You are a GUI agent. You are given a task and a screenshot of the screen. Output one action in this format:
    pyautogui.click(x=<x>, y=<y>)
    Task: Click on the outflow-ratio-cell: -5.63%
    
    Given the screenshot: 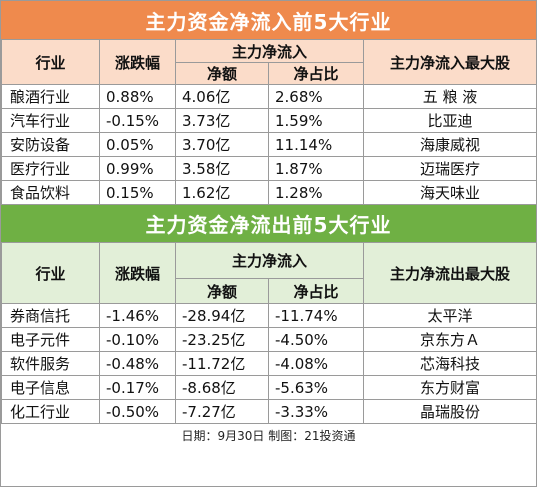 What is the action you would take?
    pyautogui.click(x=316, y=387)
    